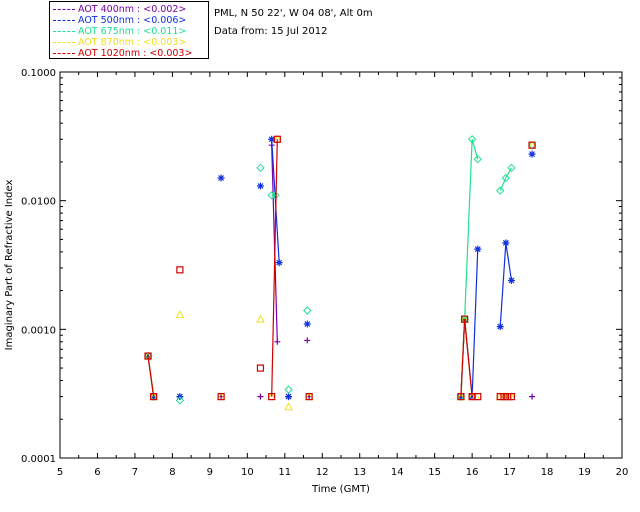 The image size is (640, 512). Describe the element at coordinates (247, 472) in the screenshot. I see `x-tick-label: 10` at that location.